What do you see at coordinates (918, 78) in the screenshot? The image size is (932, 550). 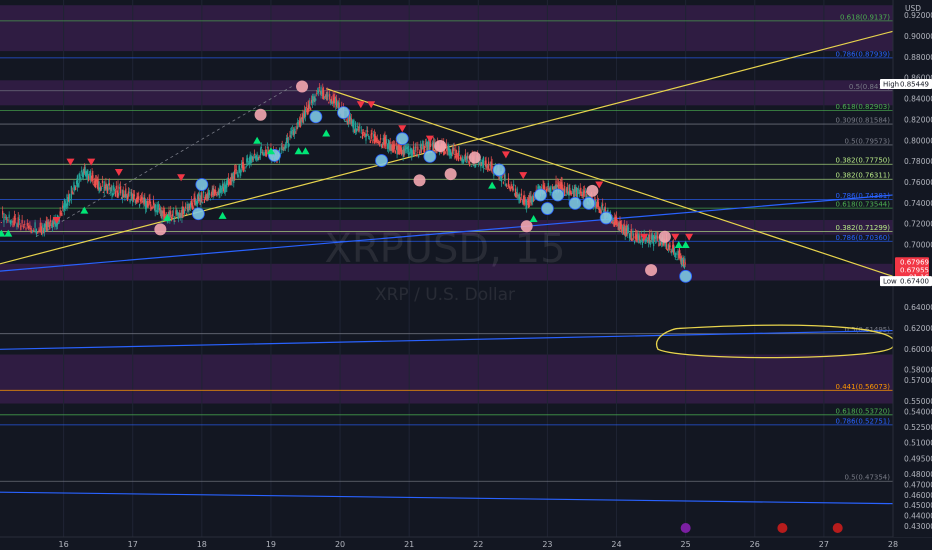 I see `price-tick-label: 0.86000` at bounding box center [918, 78].